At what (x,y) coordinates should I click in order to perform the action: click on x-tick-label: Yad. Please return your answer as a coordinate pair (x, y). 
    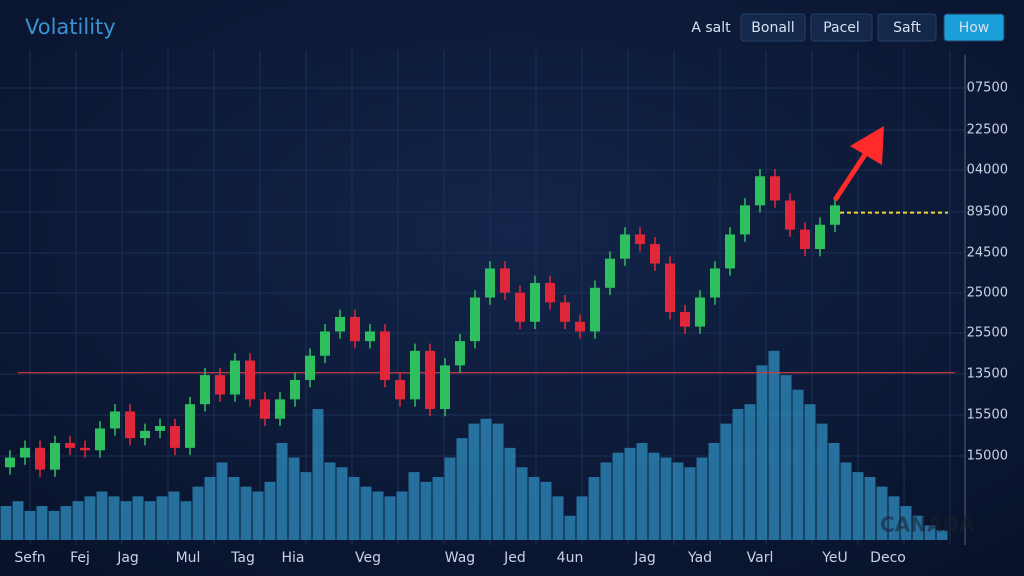
    Looking at the image, I should click on (699, 558).